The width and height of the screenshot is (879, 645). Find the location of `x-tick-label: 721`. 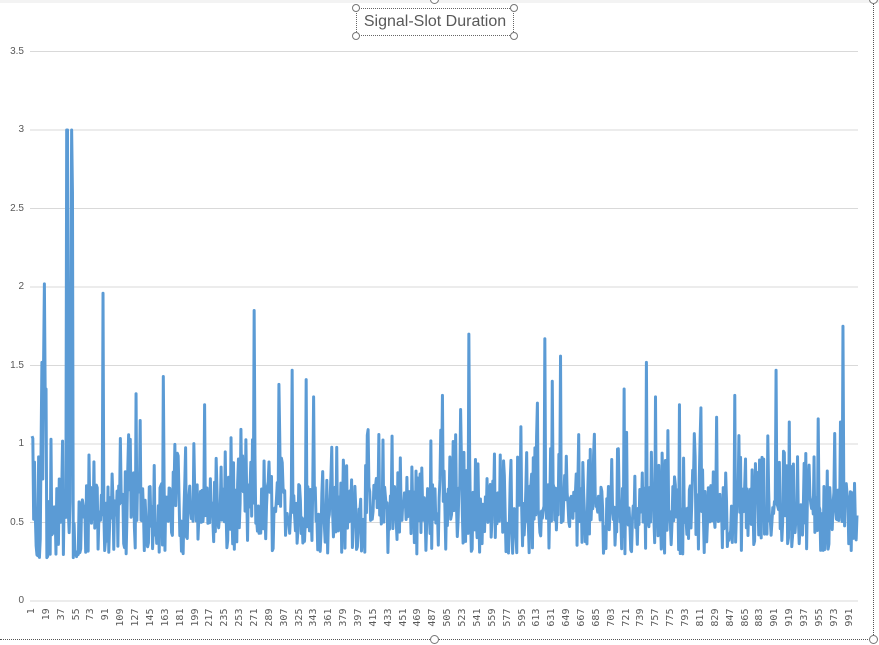

x-tick-label: 721 is located at coordinates (626, 617).